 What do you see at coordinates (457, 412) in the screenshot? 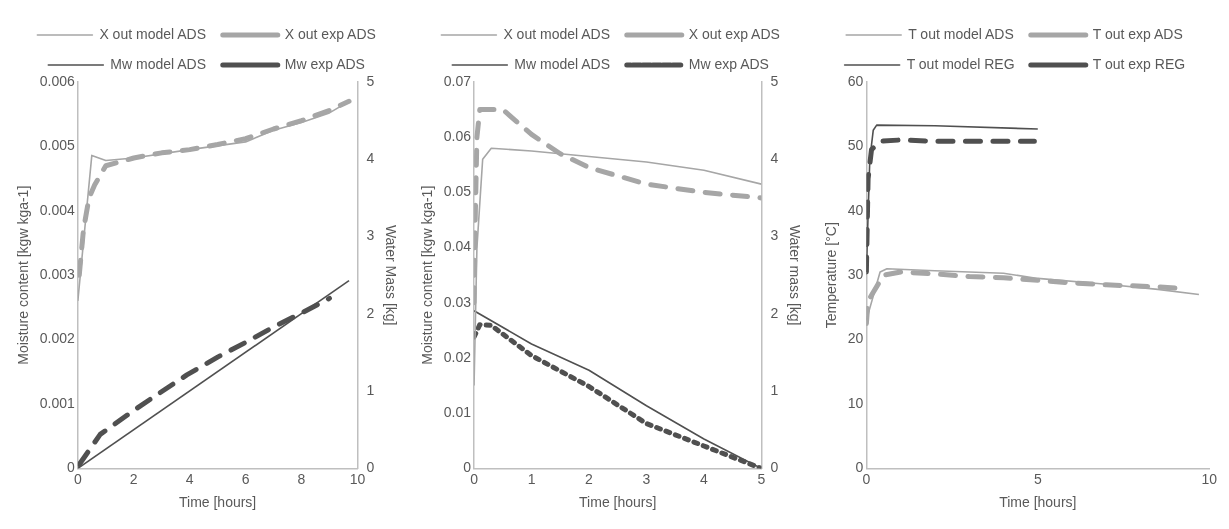
I see `y-tick-label: 0.01` at bounding box center [457, 412].